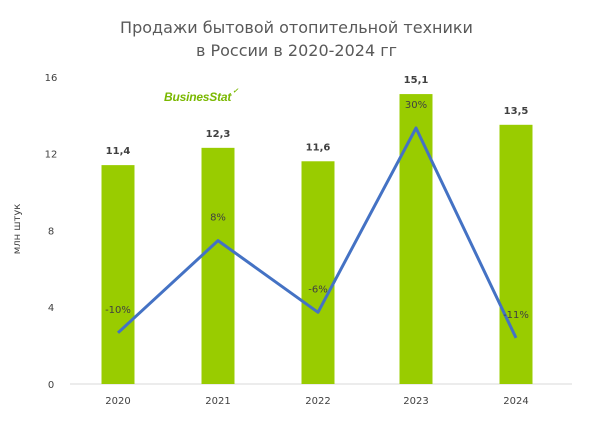 The width and height of the screenshot is (593, 432). Describe the element at coordinates (416, 80) in the screenshot. I see `bar-value-label: 15,1` at that location.